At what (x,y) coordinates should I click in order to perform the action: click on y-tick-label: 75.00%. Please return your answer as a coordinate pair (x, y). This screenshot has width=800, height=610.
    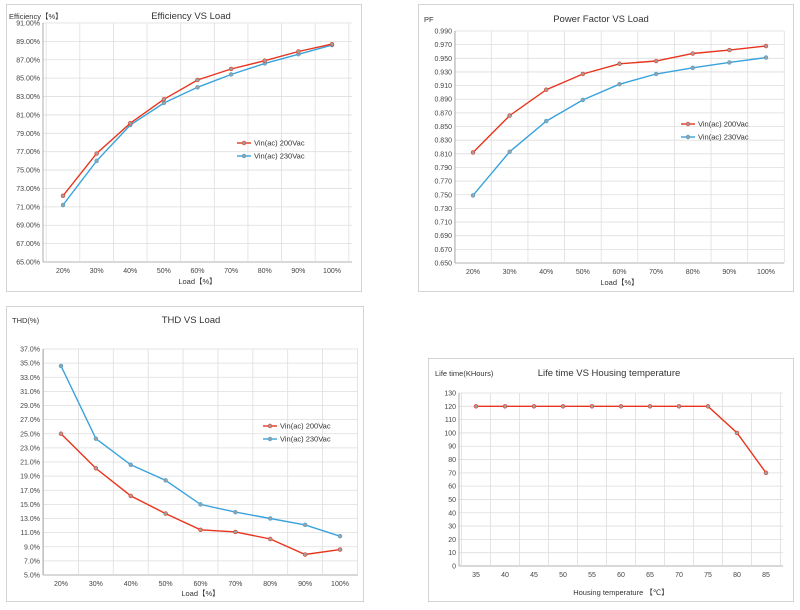
    Looking at the image, I should click on (28, 171).